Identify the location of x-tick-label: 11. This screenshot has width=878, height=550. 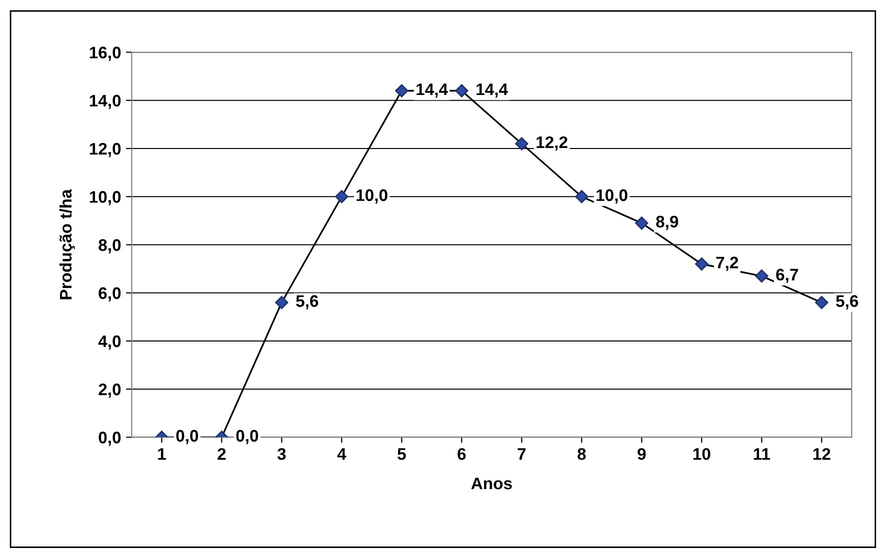
(762, 454).